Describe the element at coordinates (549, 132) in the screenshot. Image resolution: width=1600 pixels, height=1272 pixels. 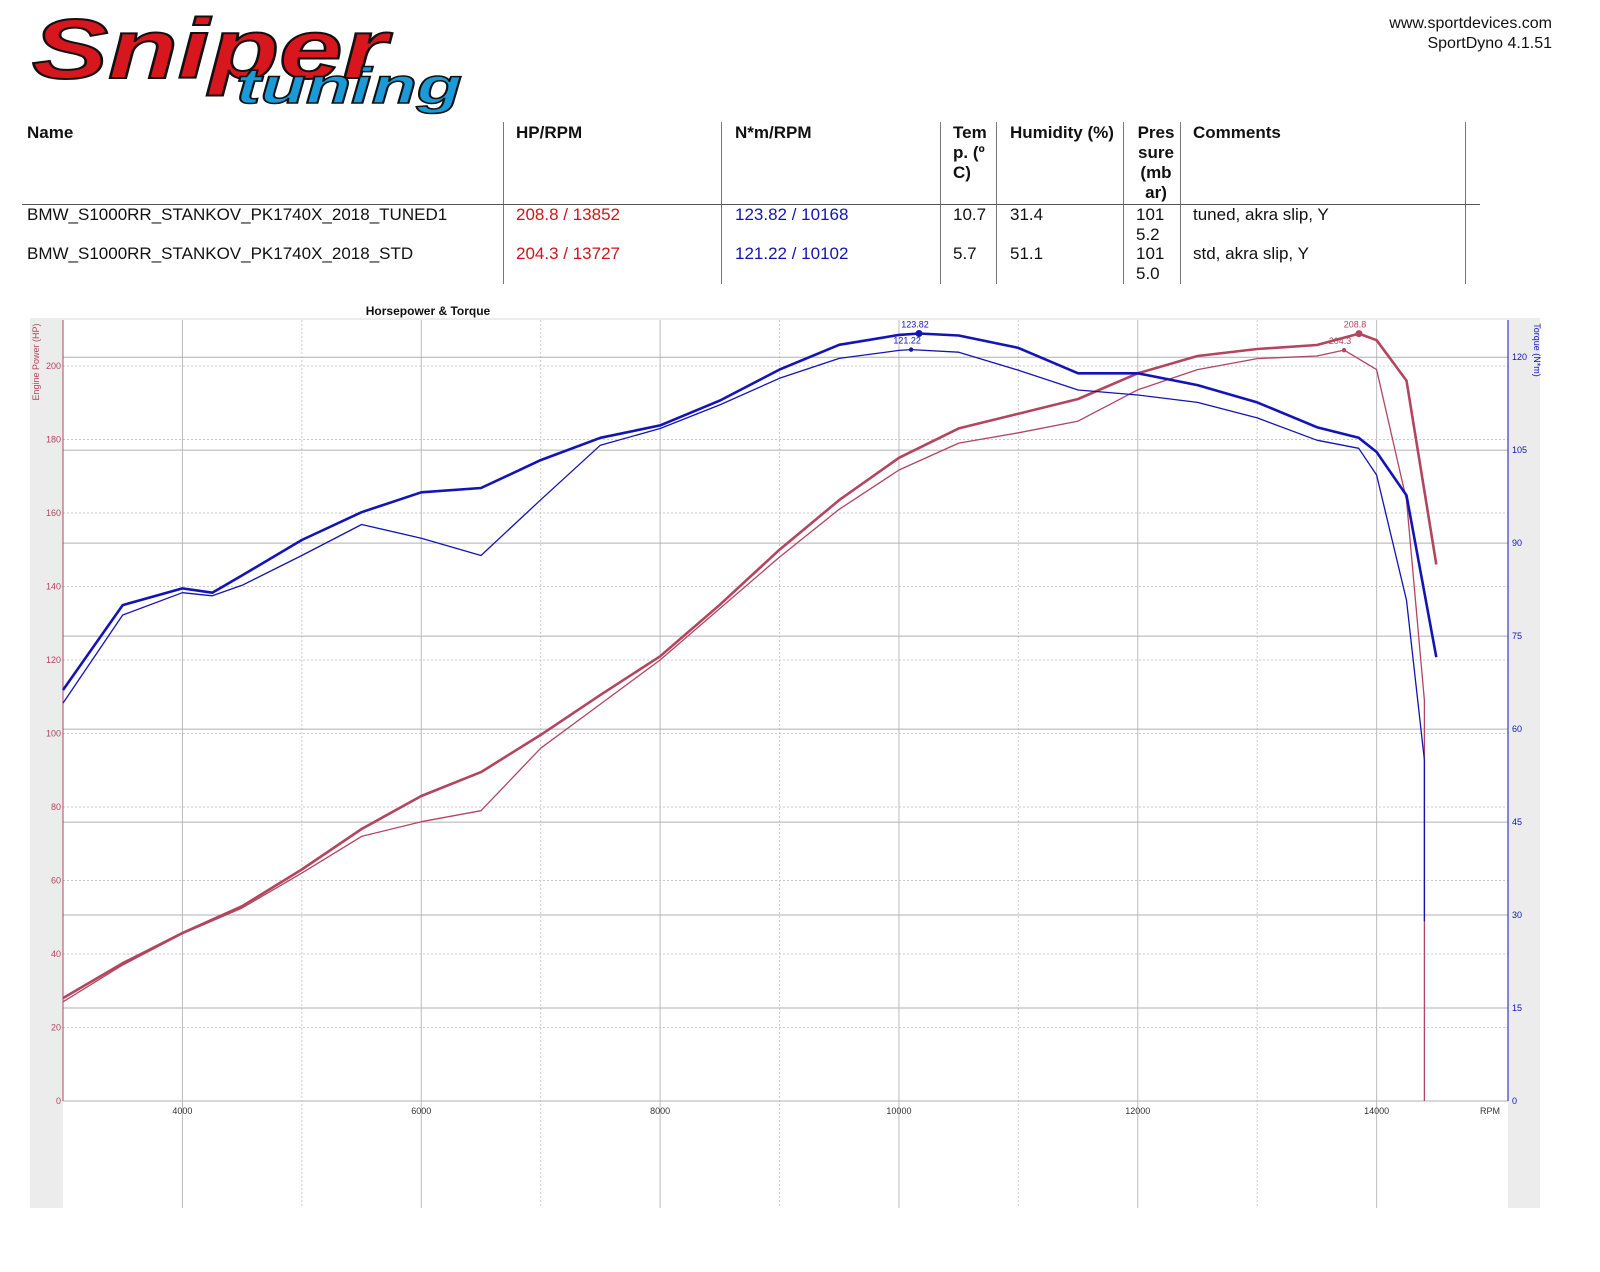
I see `column-header: HP/RPM` at that location.